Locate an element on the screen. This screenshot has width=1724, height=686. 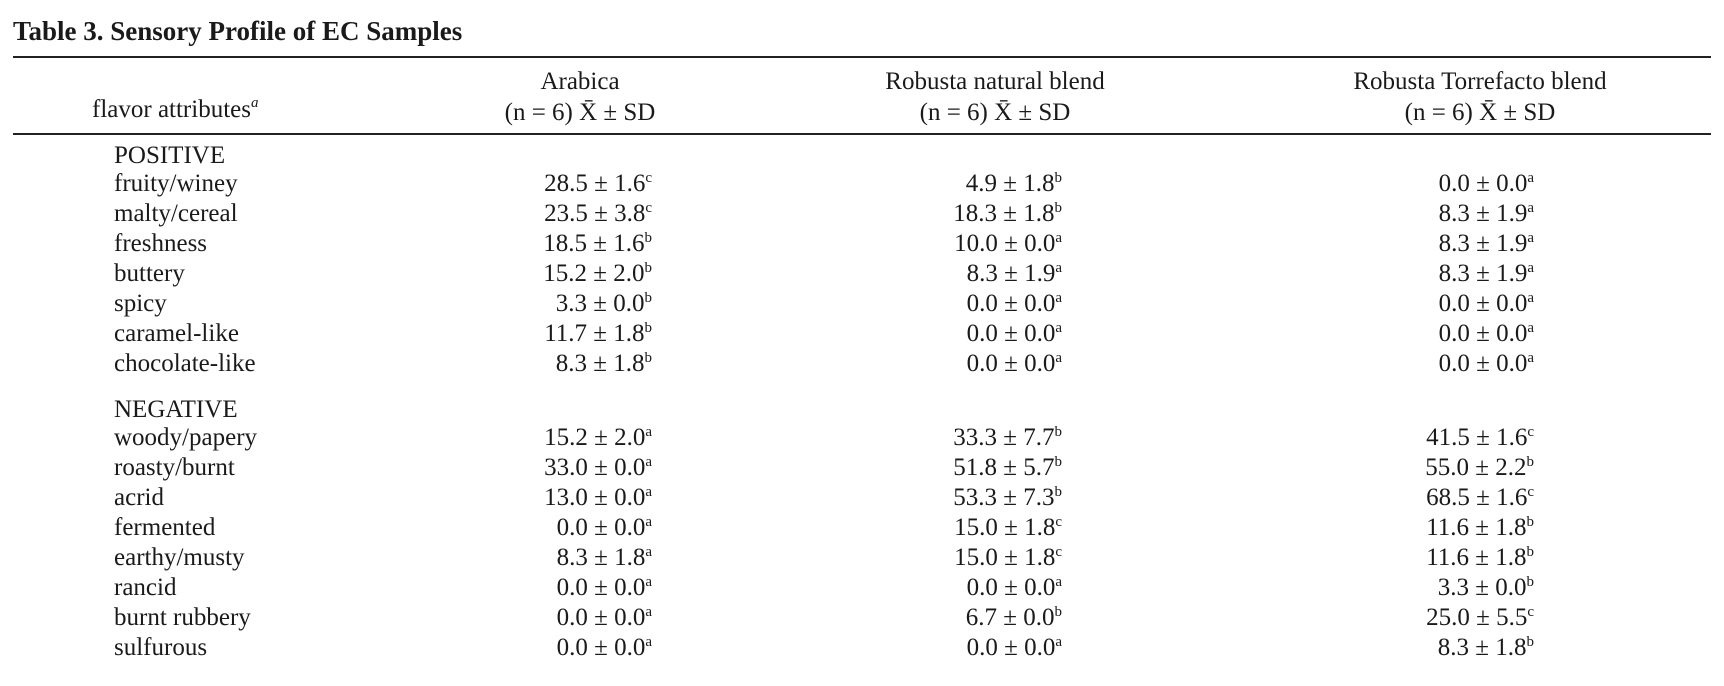
attribute-label: caramel-like is located at coordinates (176, 333).